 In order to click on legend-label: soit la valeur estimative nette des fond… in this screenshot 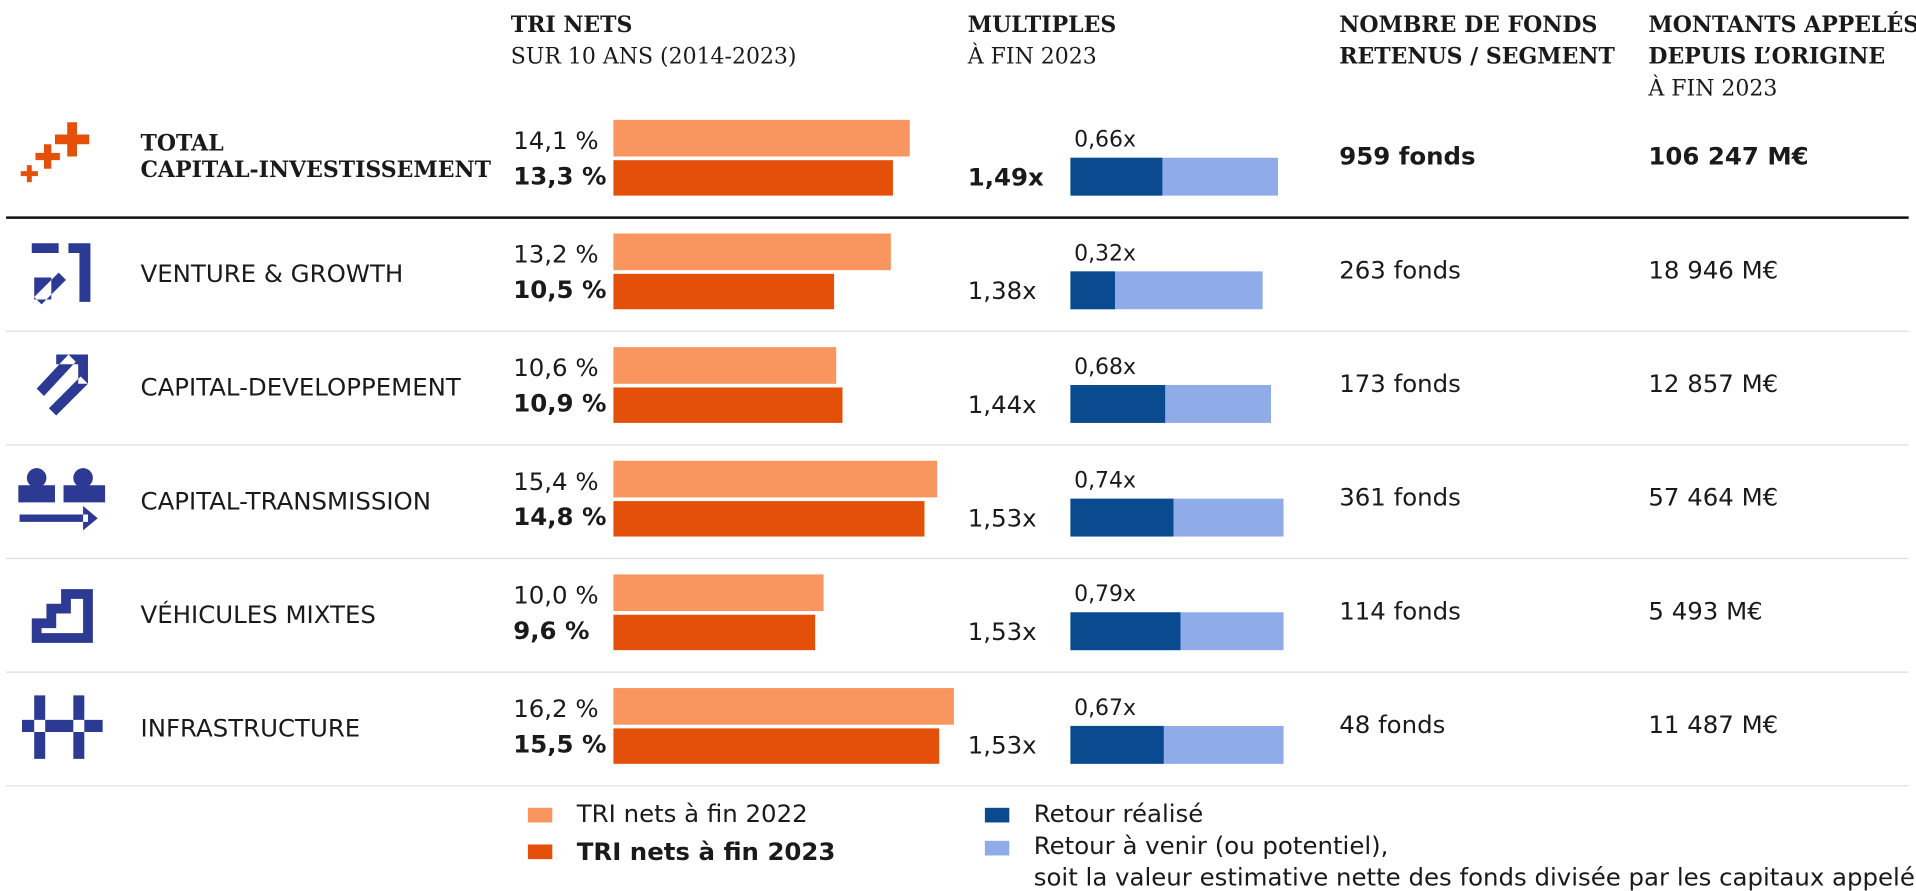, I will do `click(1475, 877)`.